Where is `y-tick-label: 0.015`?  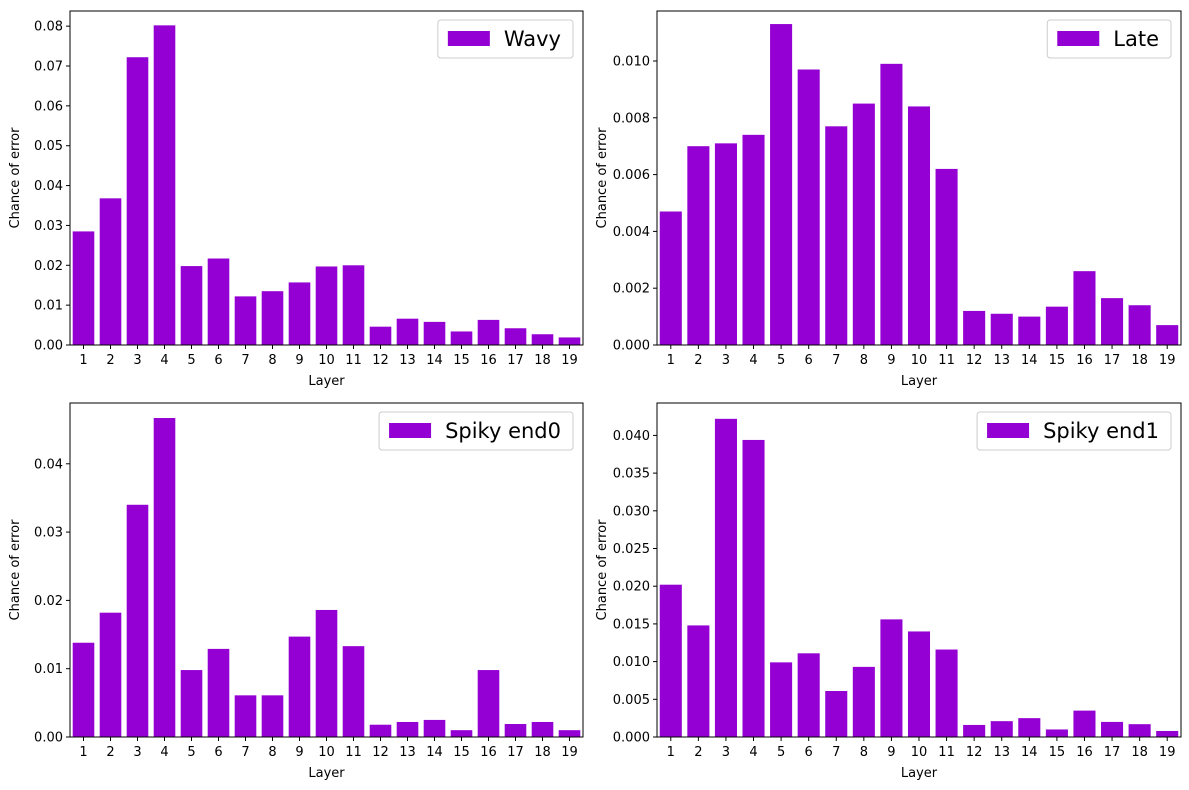 y-tick-label: 0.015 is located at coordinates (631, 624).